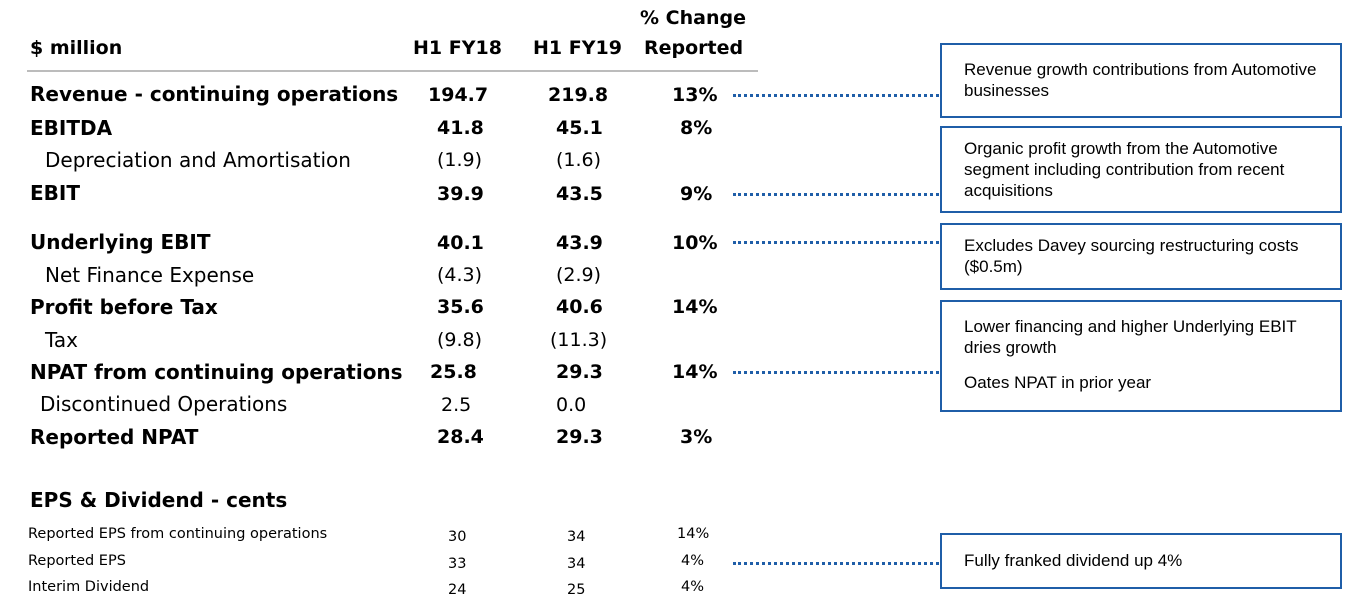  What do you see at coordinates (696, 437) in the screenshot?
I see `row-change: 3%` at bounding box center [696, 437].